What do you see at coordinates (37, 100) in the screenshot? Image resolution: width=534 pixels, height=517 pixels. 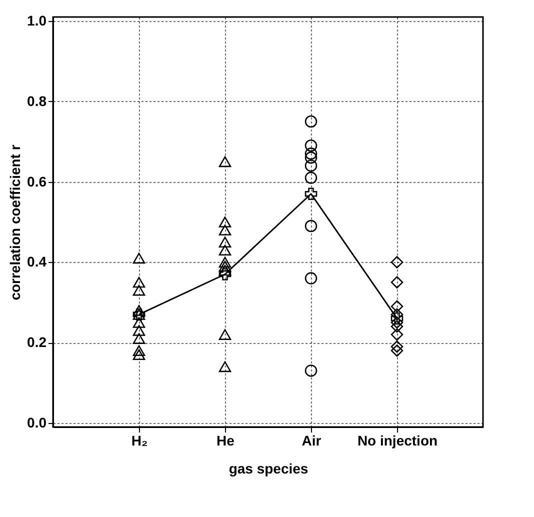 I see `y-tick-label: 0.8` at bounding box center [37, 100].